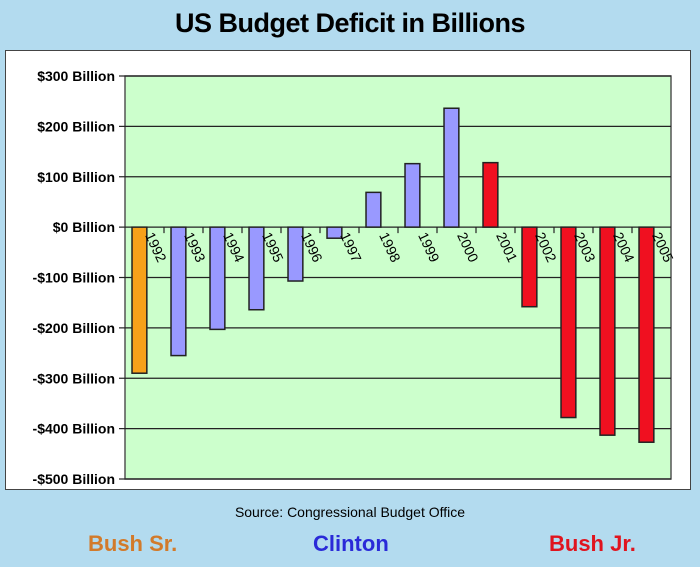 The height and width of the screenshot is (567, 700). What do you see at coordinates (412, 195) in the screenshot?
I see `bar-1999` at bounding box center [412, 195].